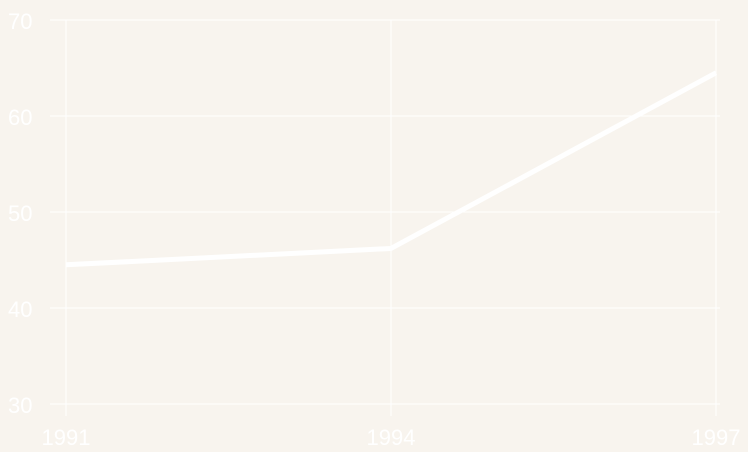  Describe the element at coordinates (716, 437) in the screenshot. I see `x-tick-label: 1997` at that location.